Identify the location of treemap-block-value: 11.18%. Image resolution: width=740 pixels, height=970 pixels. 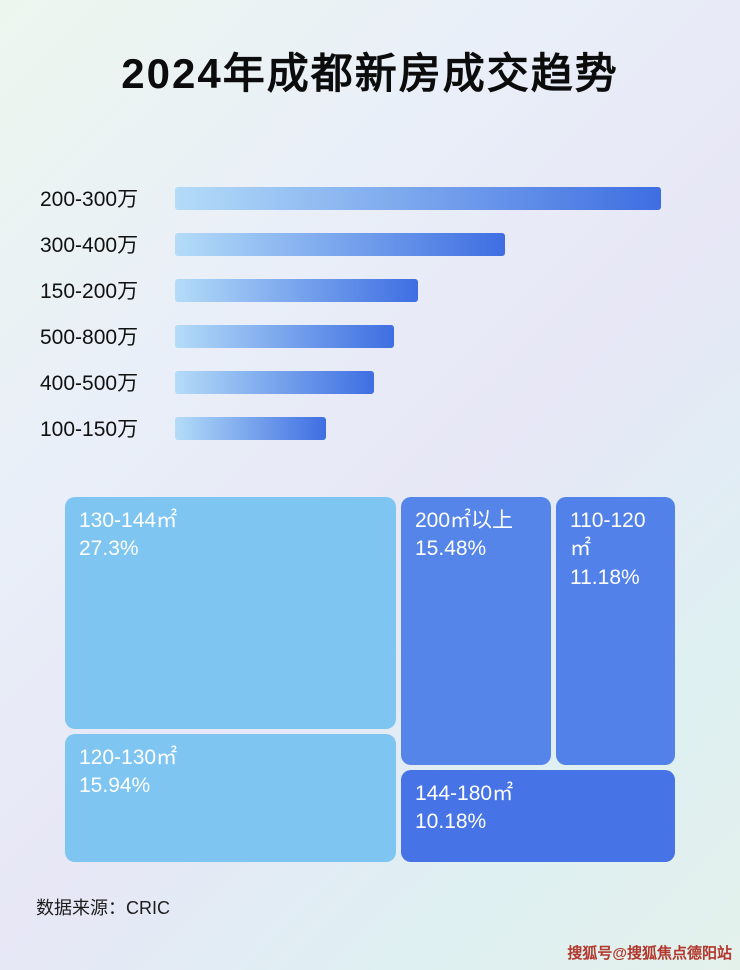
(605, 577).